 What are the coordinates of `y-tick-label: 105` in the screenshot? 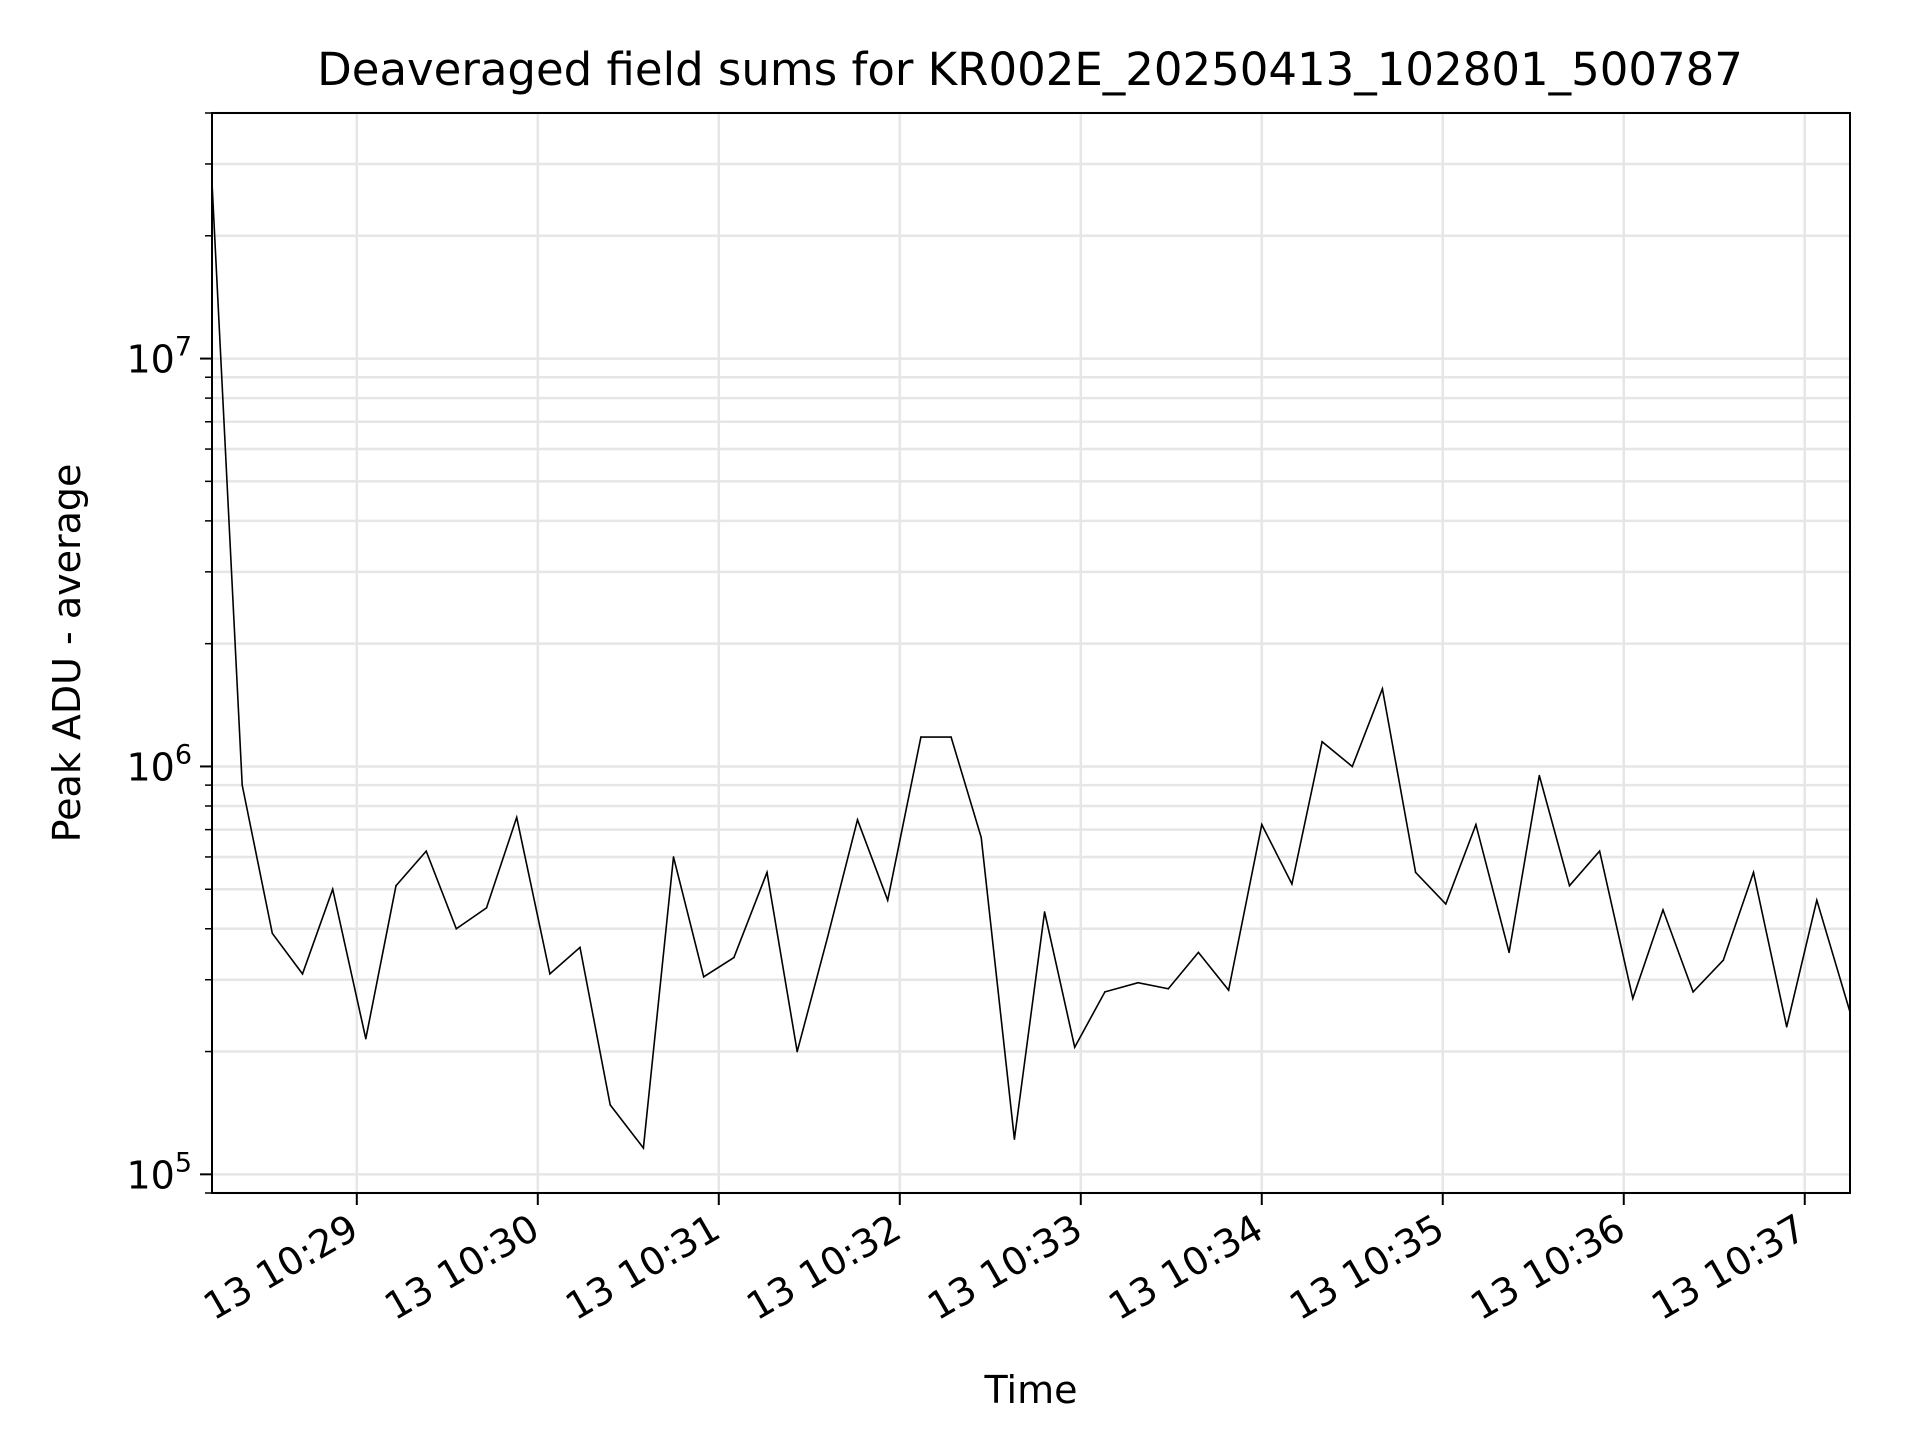 It's located at (159, 1172).